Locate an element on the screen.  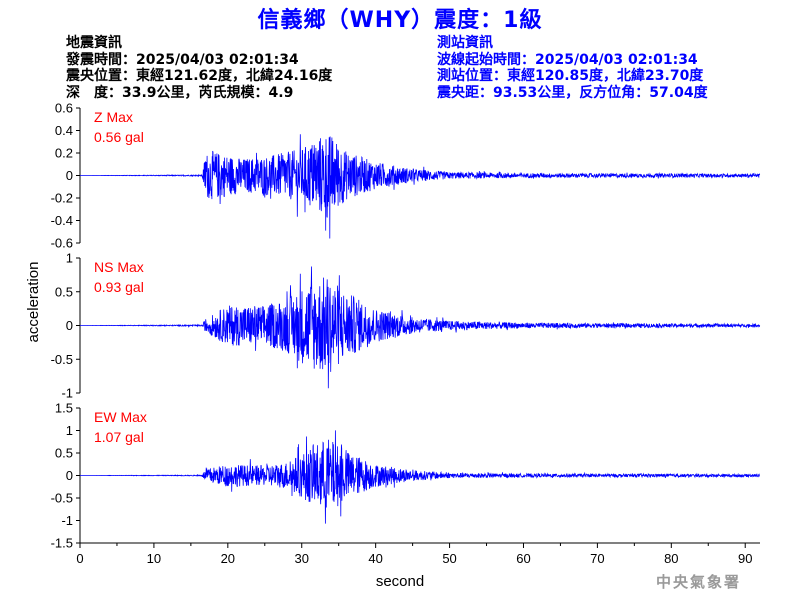
y-tick-label-ns: -0.5 is located at coordinates (62, 359).